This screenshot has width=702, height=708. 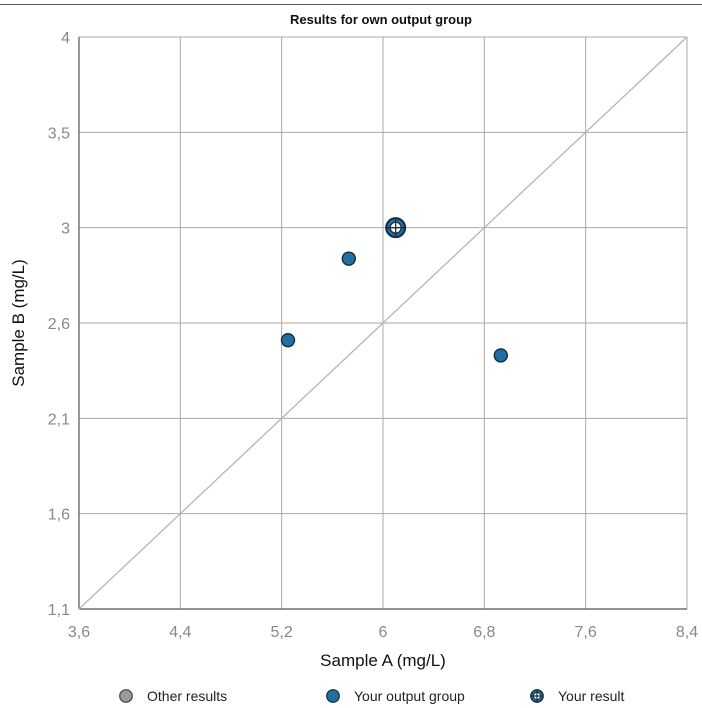 I want to click on other-results-marker-icon, so click(x=126, y=696).